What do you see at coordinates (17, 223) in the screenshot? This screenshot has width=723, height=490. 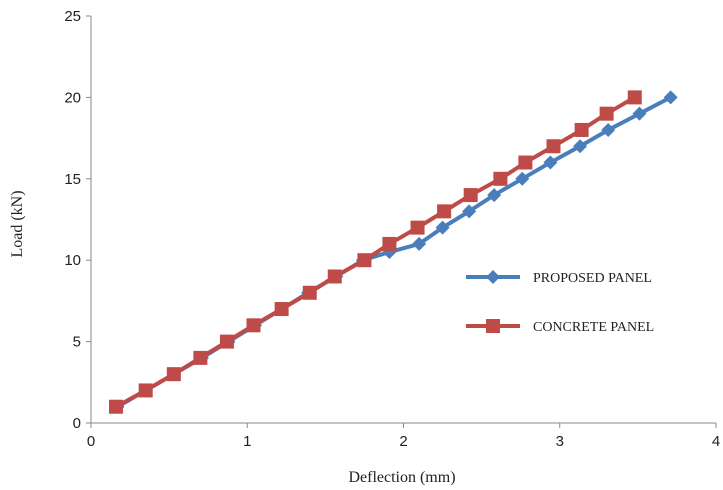 I see `y-axis-title: Load (kN)` at bounding box center [17, 223].